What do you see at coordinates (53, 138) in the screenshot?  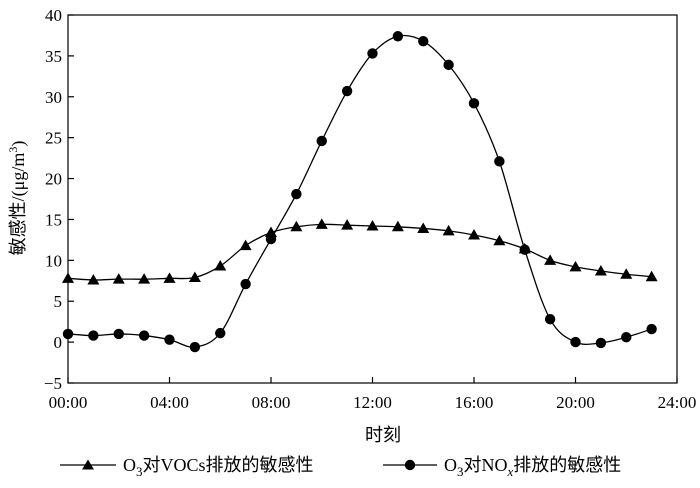 I see `y-tick-label: 25` at bounding box center [53, 138].